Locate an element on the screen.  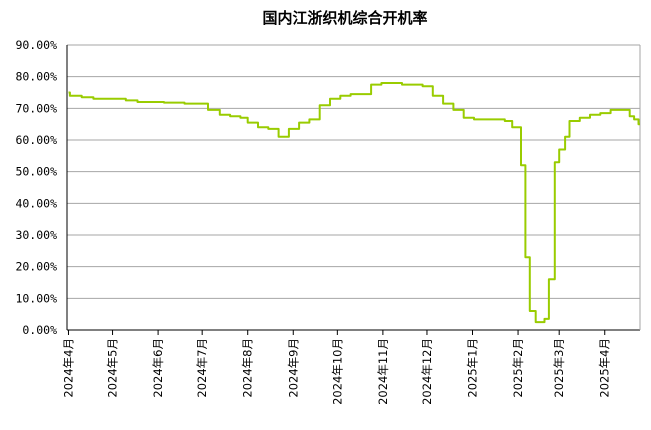
y-tick-label: 0.00% is located at coordinates (39, 330).